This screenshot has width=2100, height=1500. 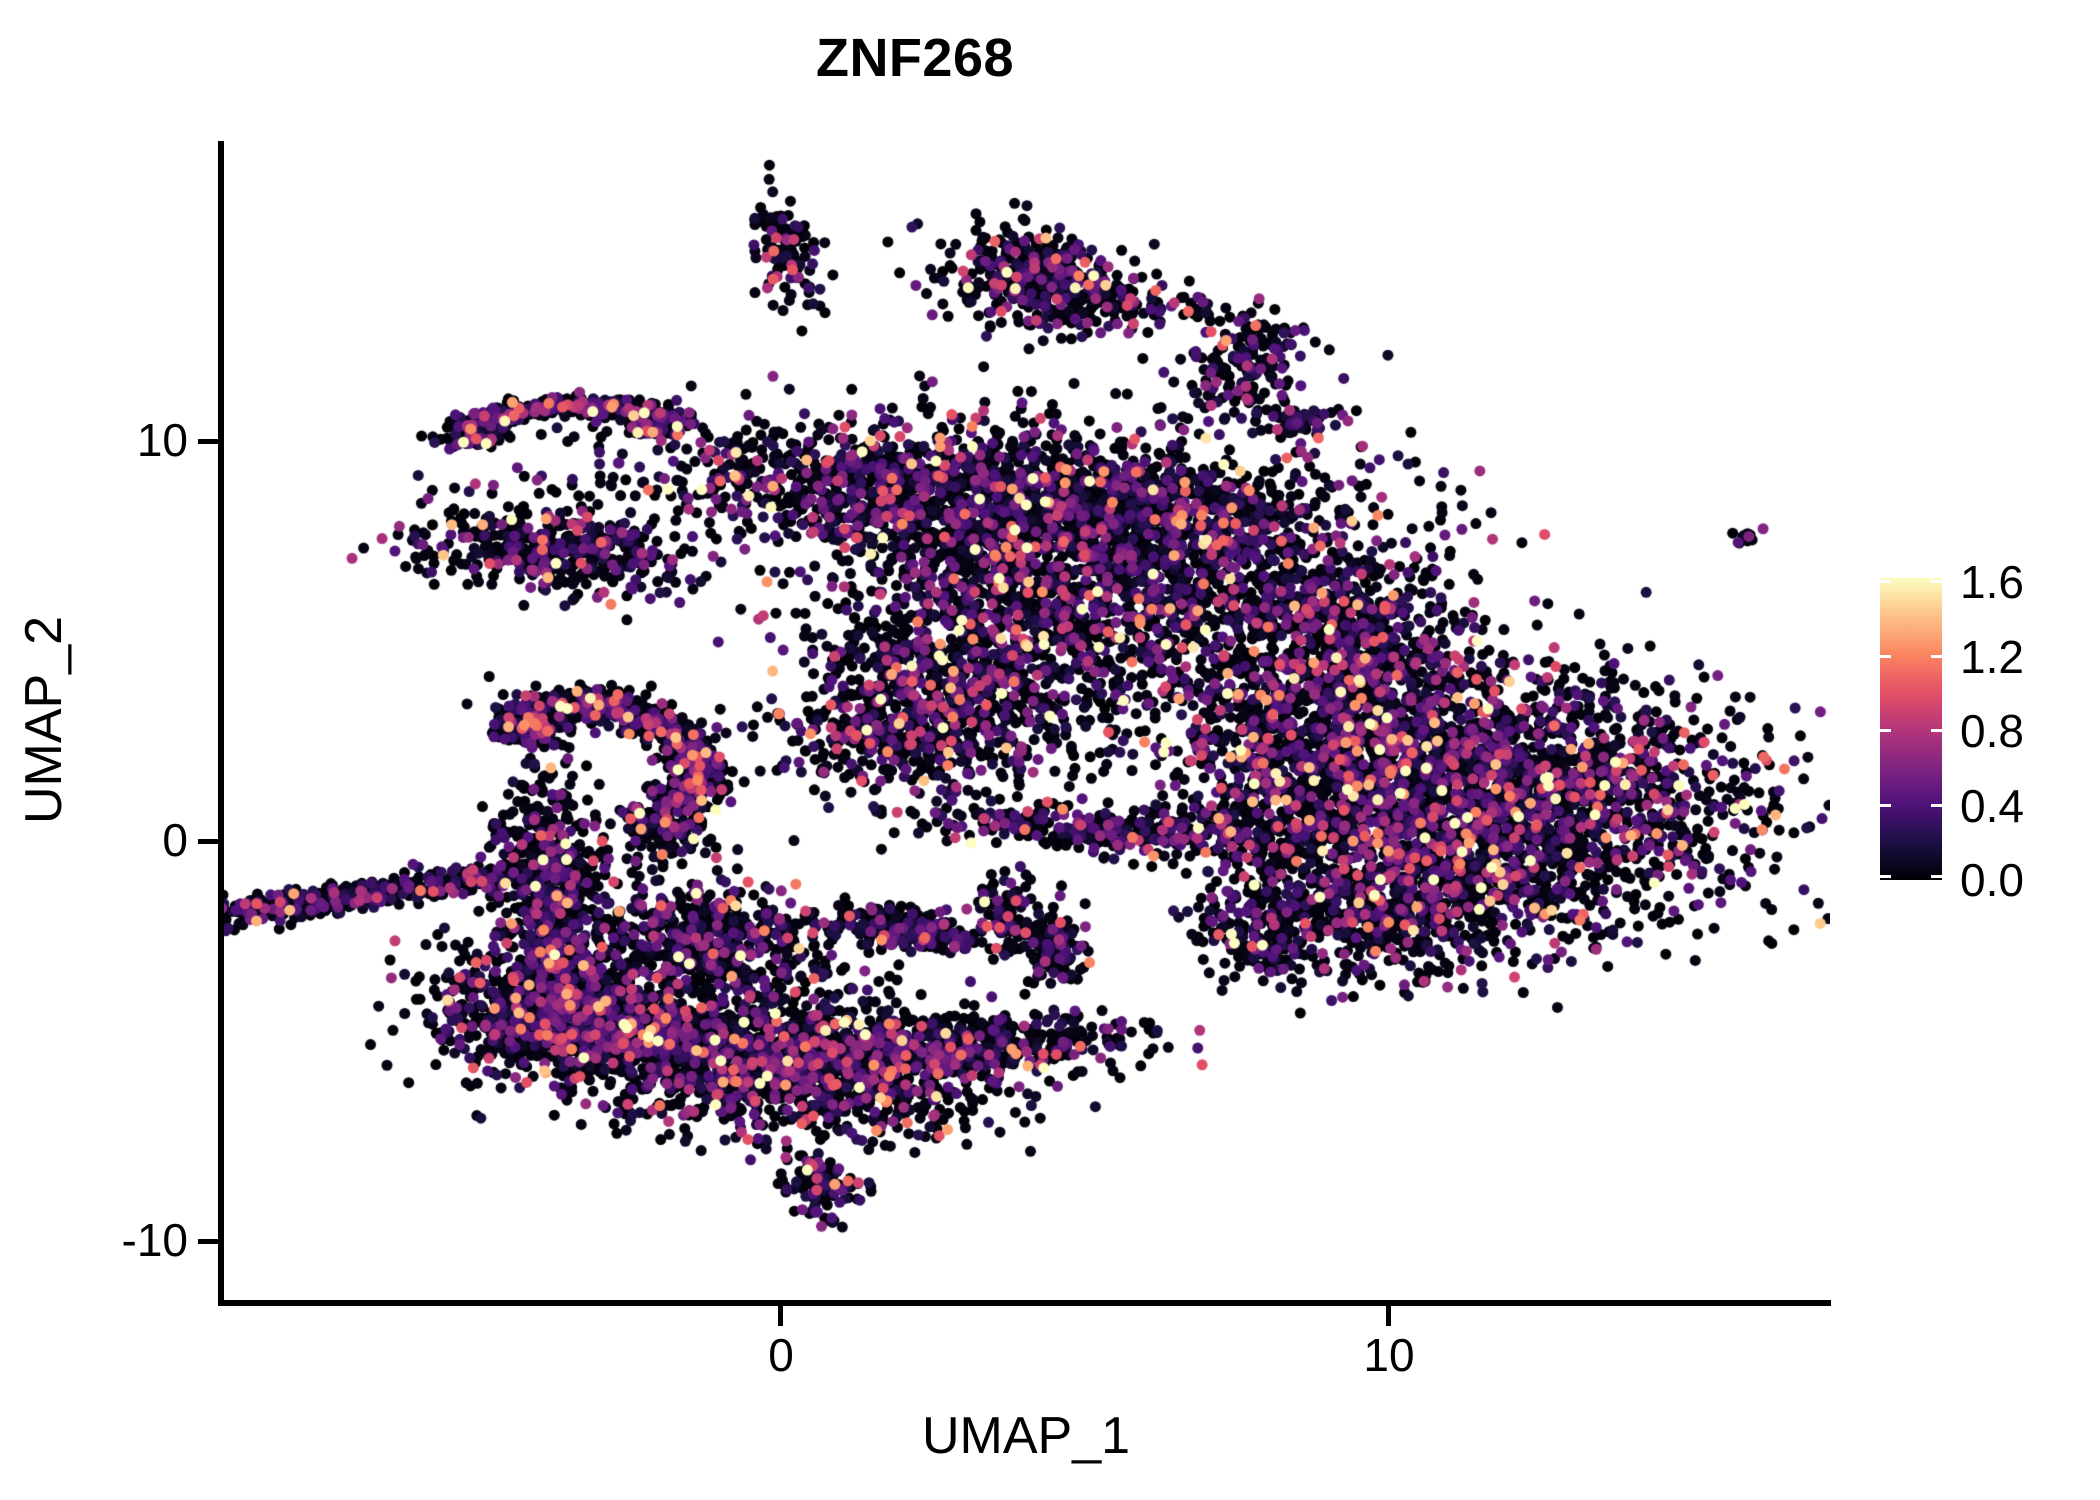 What do you see at coordinates (221, 723) in the screenshot?
I see `y-axis-line` at bounding box center [221, 723].